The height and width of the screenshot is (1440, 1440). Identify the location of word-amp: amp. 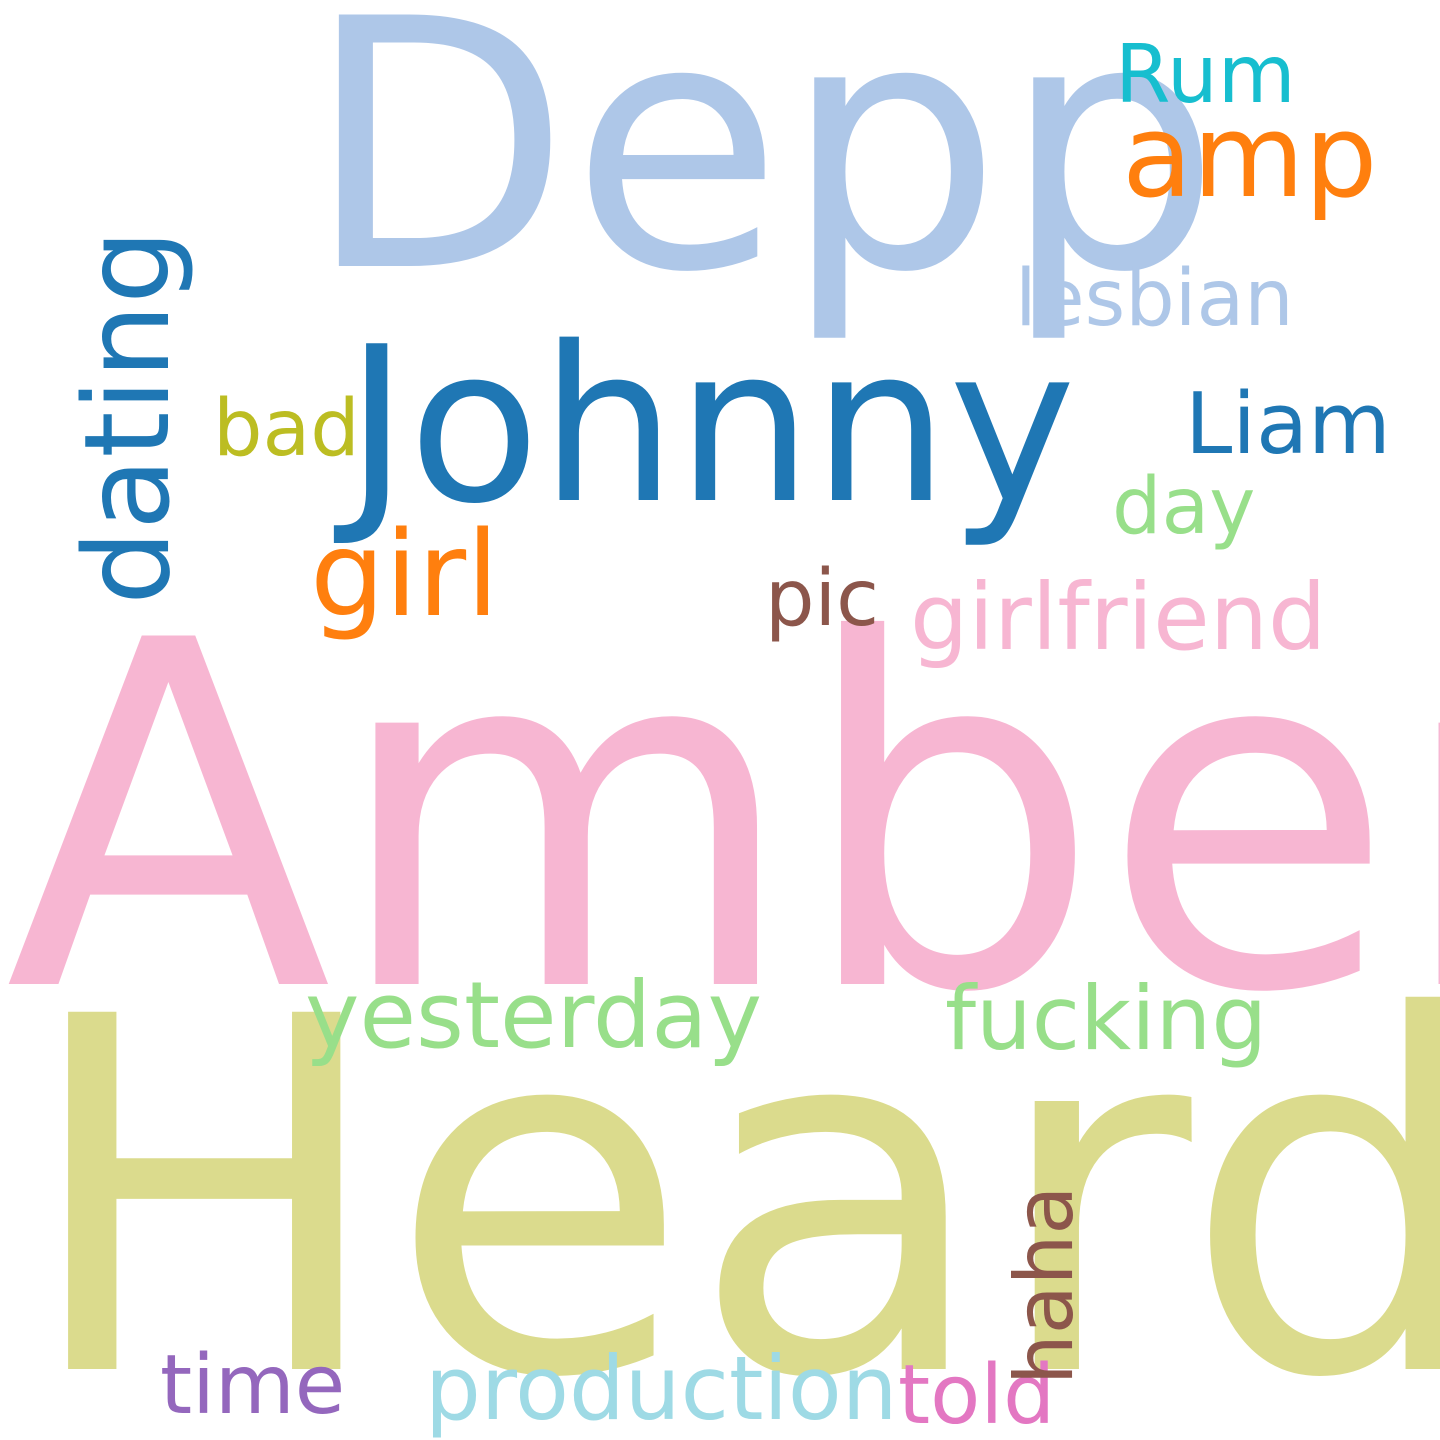
(1250, 157).